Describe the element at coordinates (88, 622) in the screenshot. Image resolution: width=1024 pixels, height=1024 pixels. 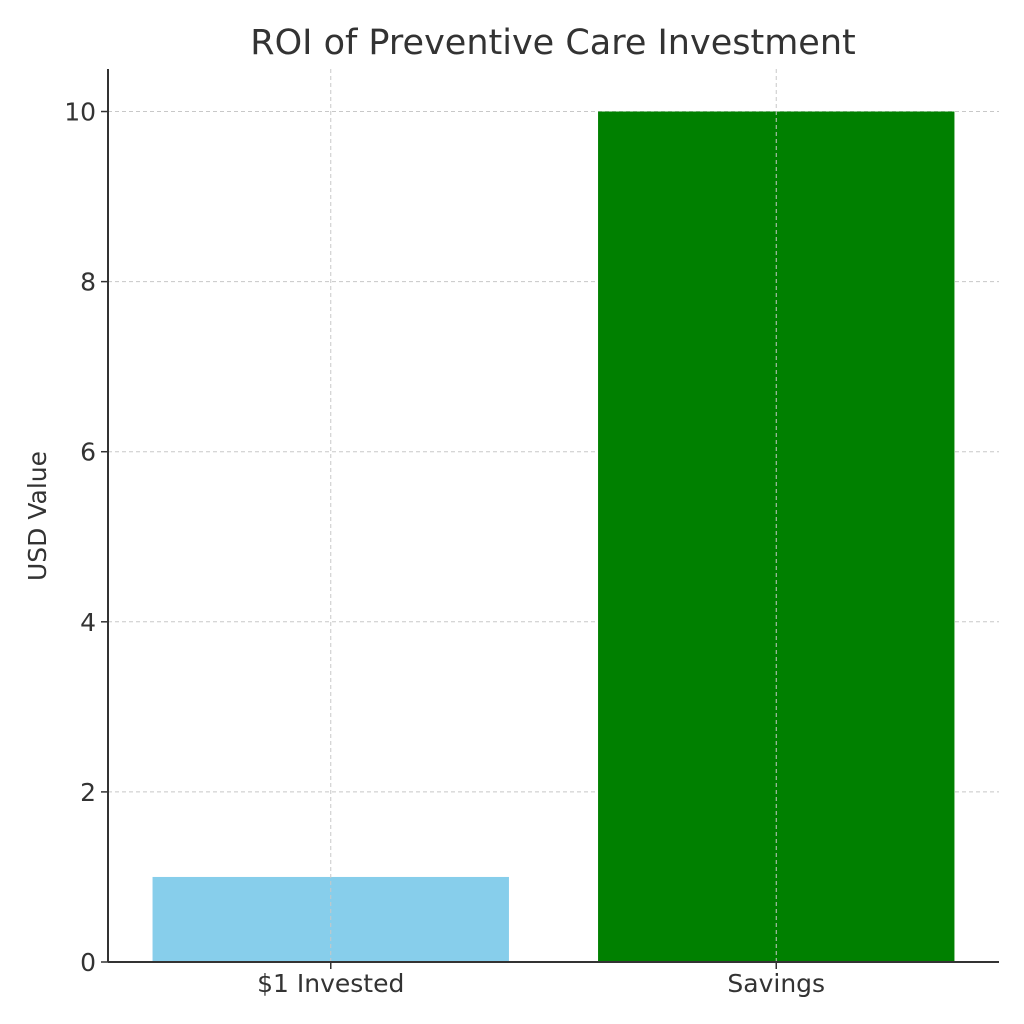
I see `y-tick-label: 4` at that location.